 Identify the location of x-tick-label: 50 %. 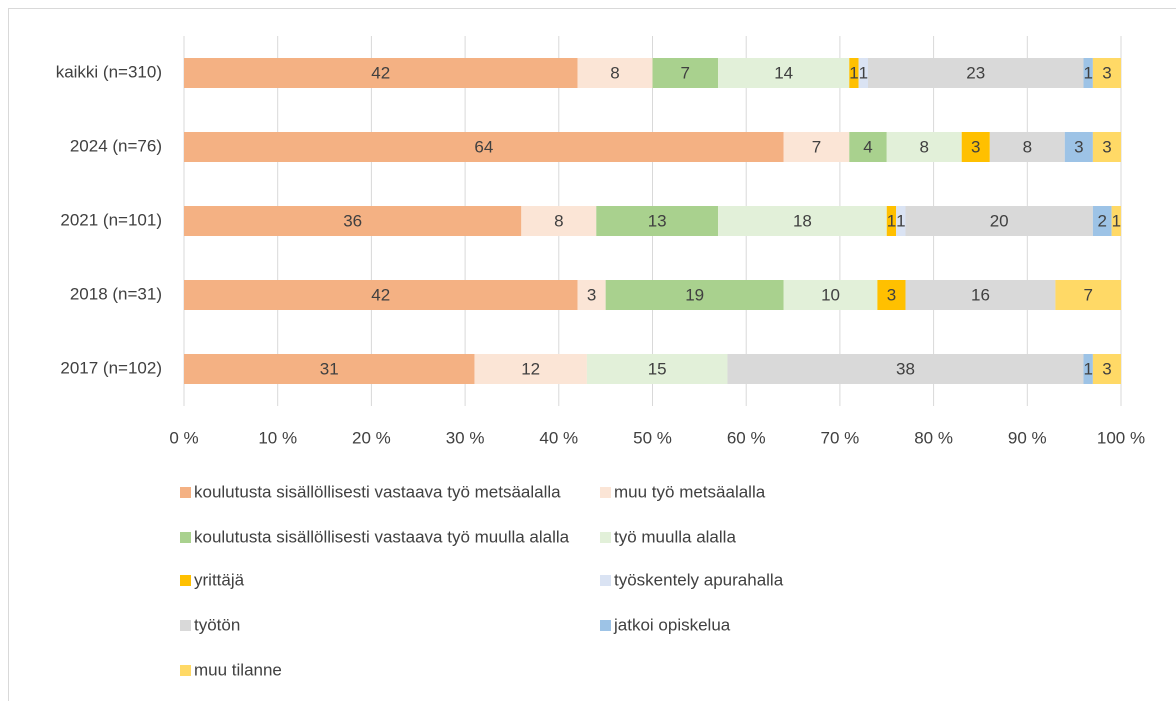
(652, 437).